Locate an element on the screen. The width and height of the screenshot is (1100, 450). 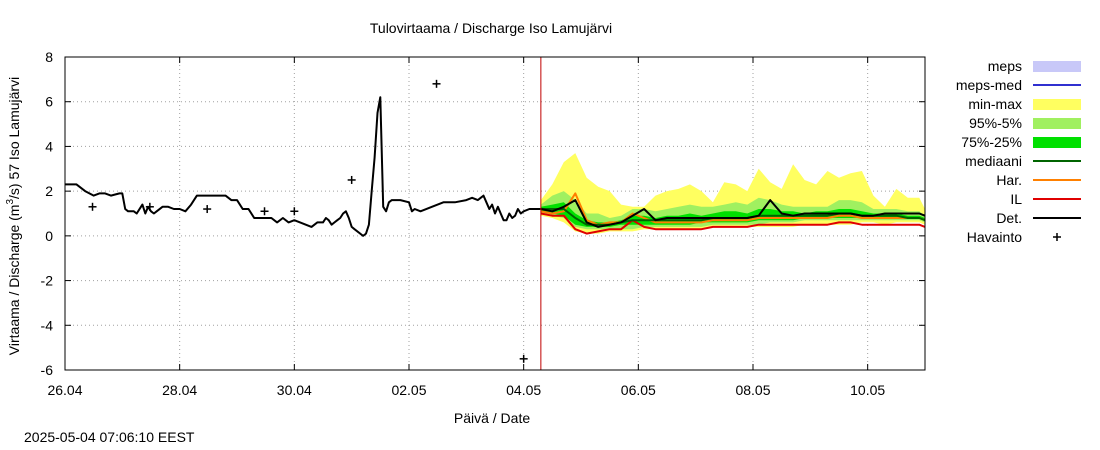
legend-item: meps-med is located at coordinates (1018, 85).